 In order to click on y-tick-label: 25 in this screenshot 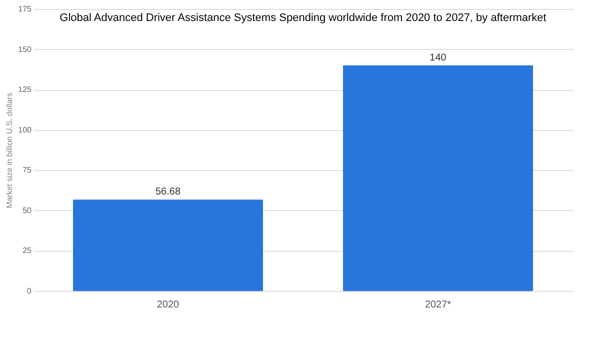, I will do `click(27, 251)`.